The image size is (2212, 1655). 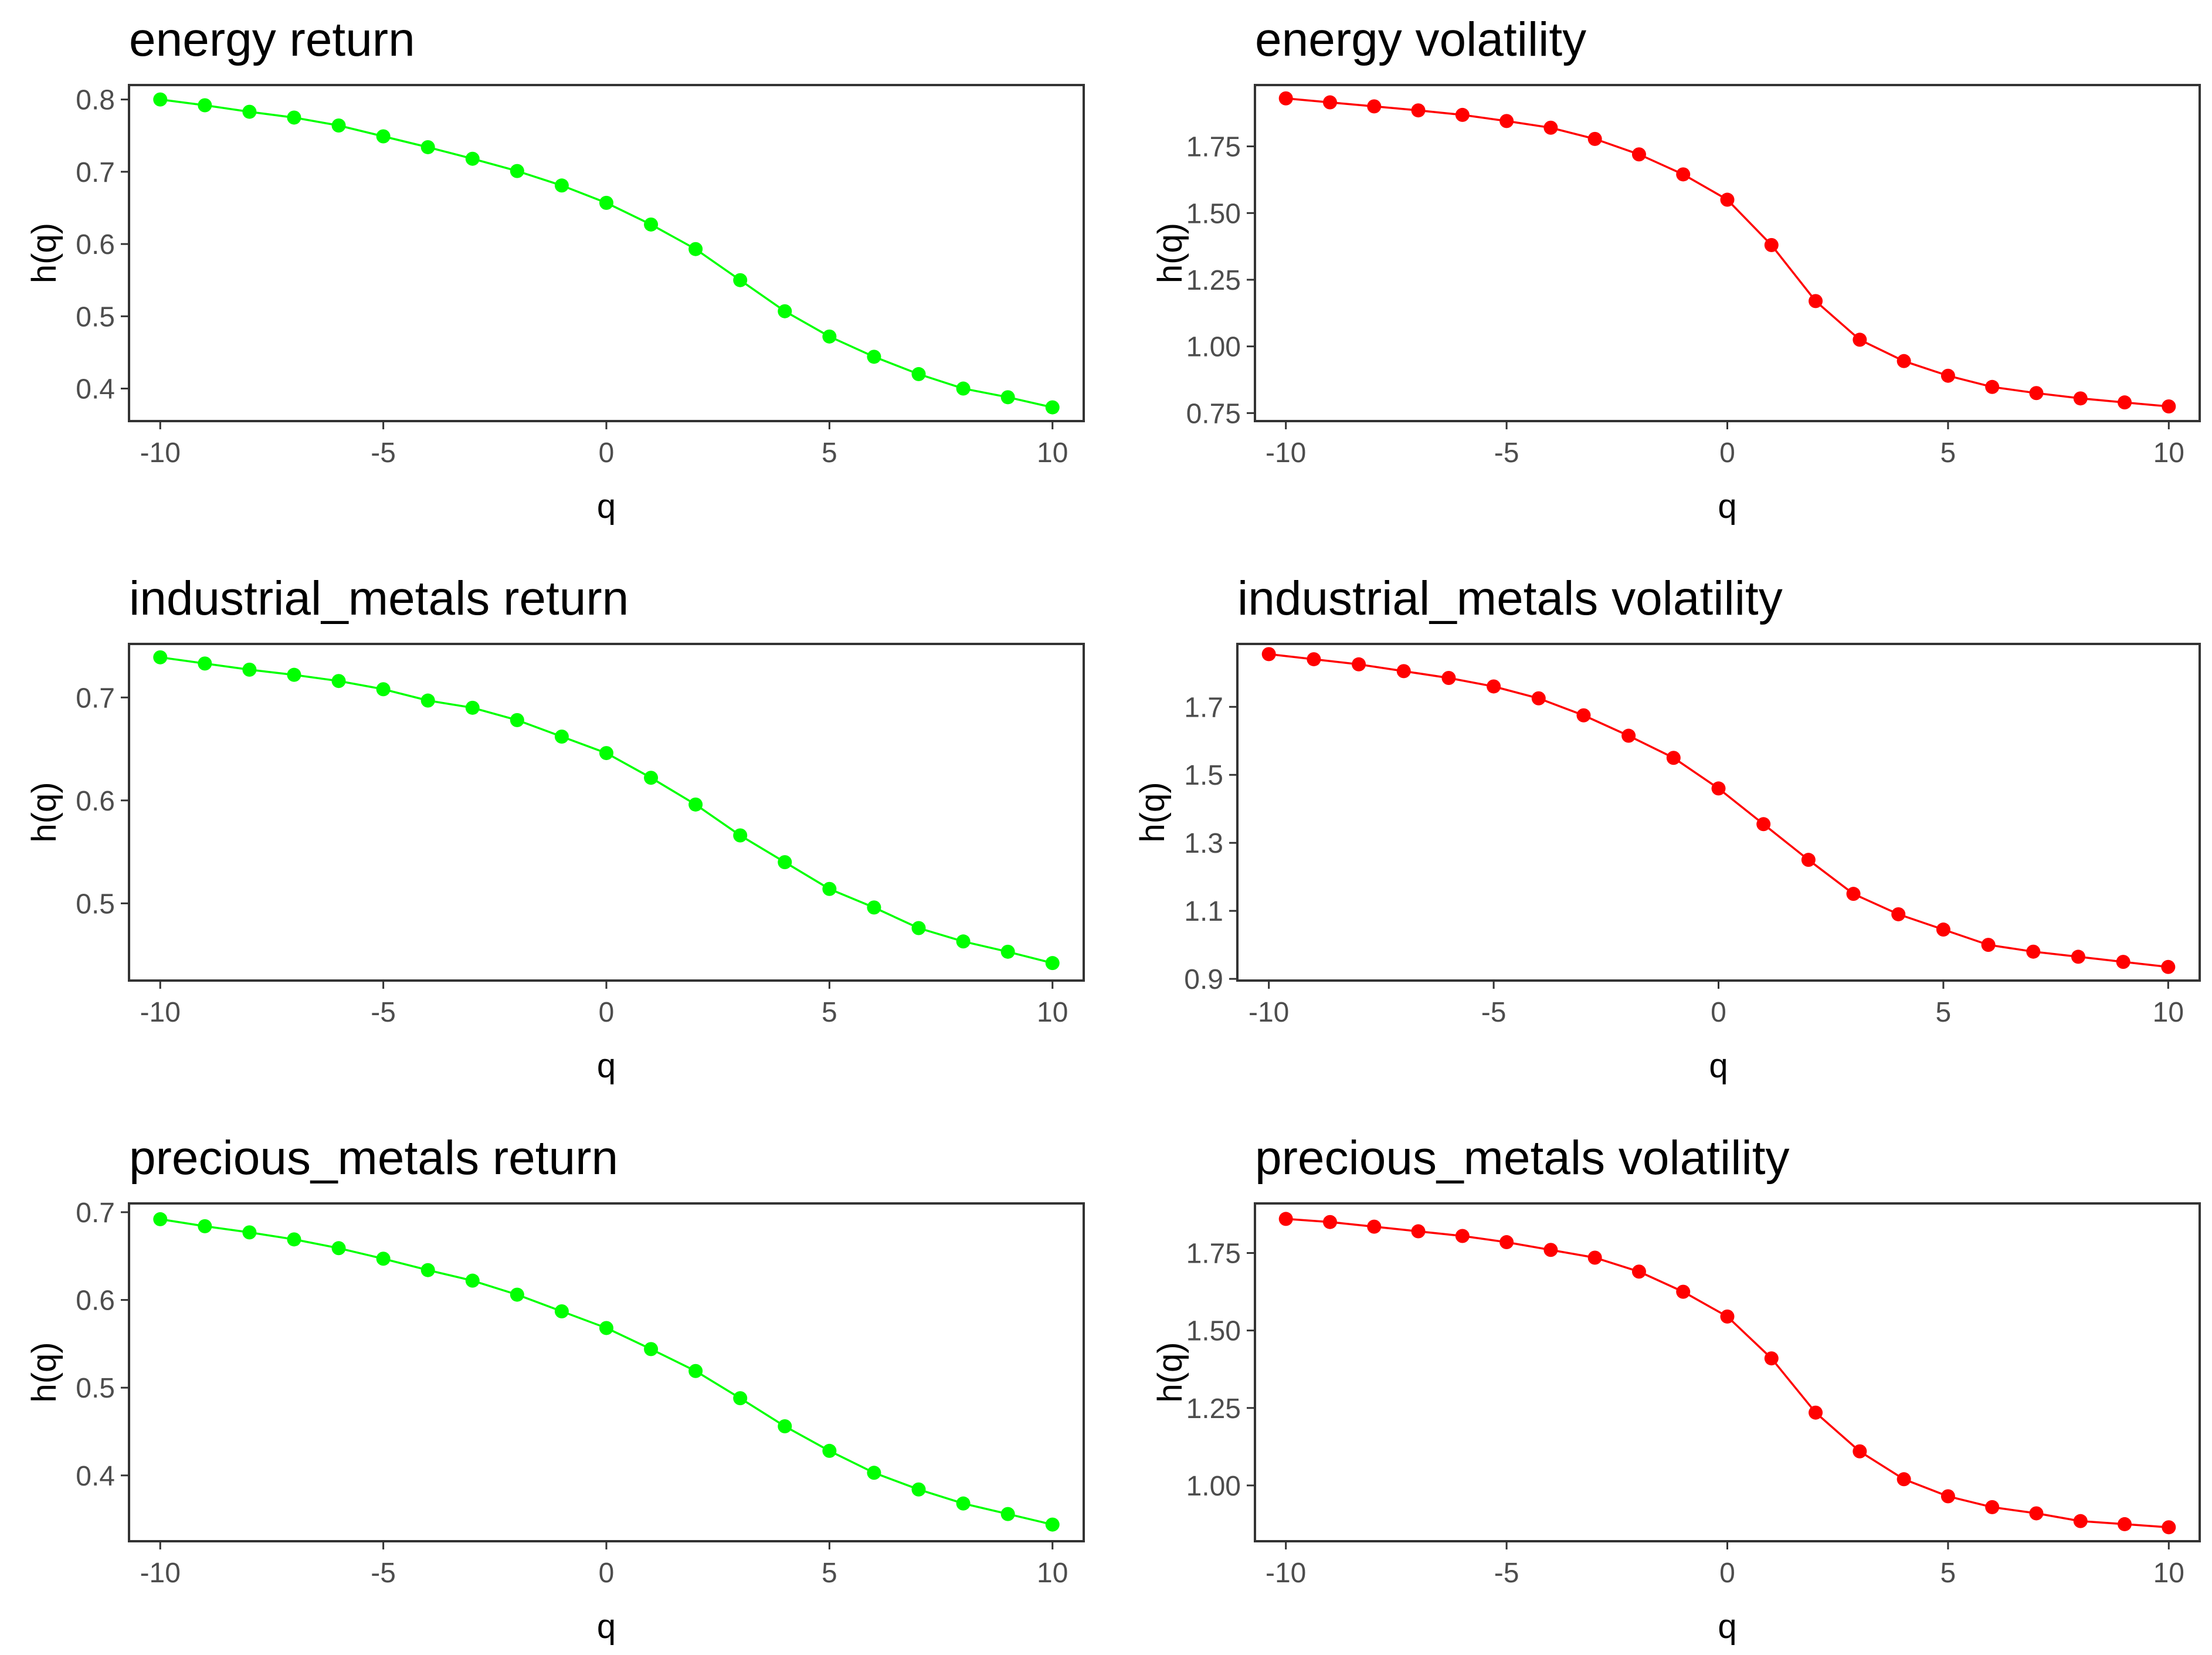 What do you see at coordinates (1510, 598) in the screenshot?
I see `chart-title: industrial_metals volatility` at bounding box center [1510, 598].